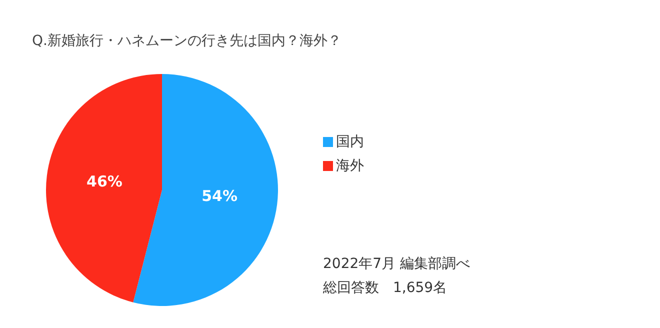 The width and height of the screenshot is (660, 328). Describe the element at coordinates (220, 196) in the screenshot. I see `data-label: 54%` at that location.